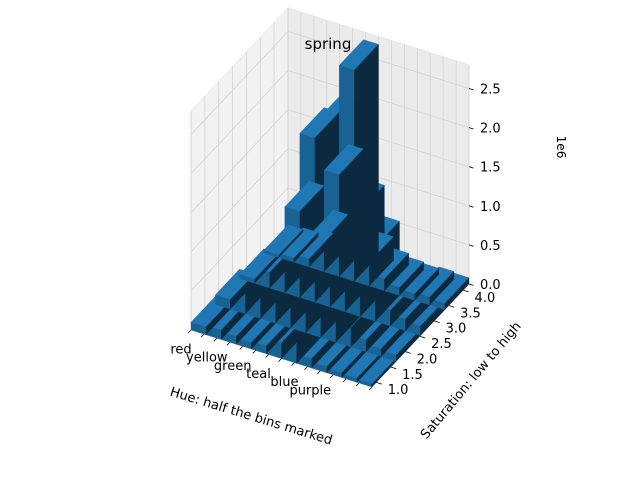  Describe the element at coordinates (441, 344) in the screenshot. I see `y-tick-label: 2.5` at that location.